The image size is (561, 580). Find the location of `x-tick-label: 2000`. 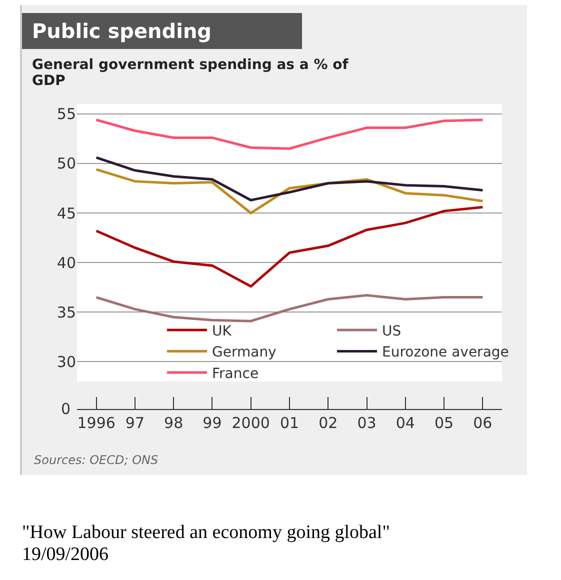

x-tick-label: 2000 is located at coordinates (251, 423).